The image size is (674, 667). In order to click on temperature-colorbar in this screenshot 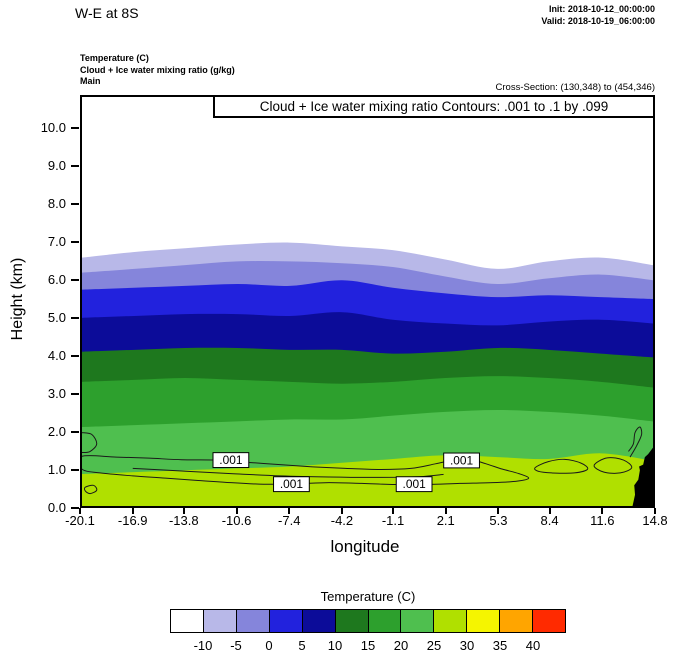, I will do `click(368, 621)`.